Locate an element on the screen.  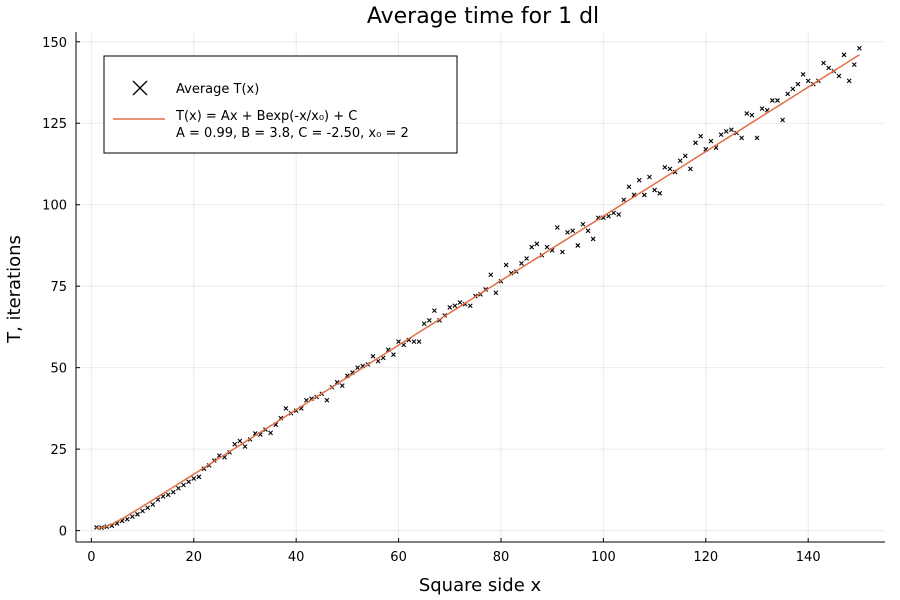
y-axis-label: T, iterations is located at coordinates (14, 289).